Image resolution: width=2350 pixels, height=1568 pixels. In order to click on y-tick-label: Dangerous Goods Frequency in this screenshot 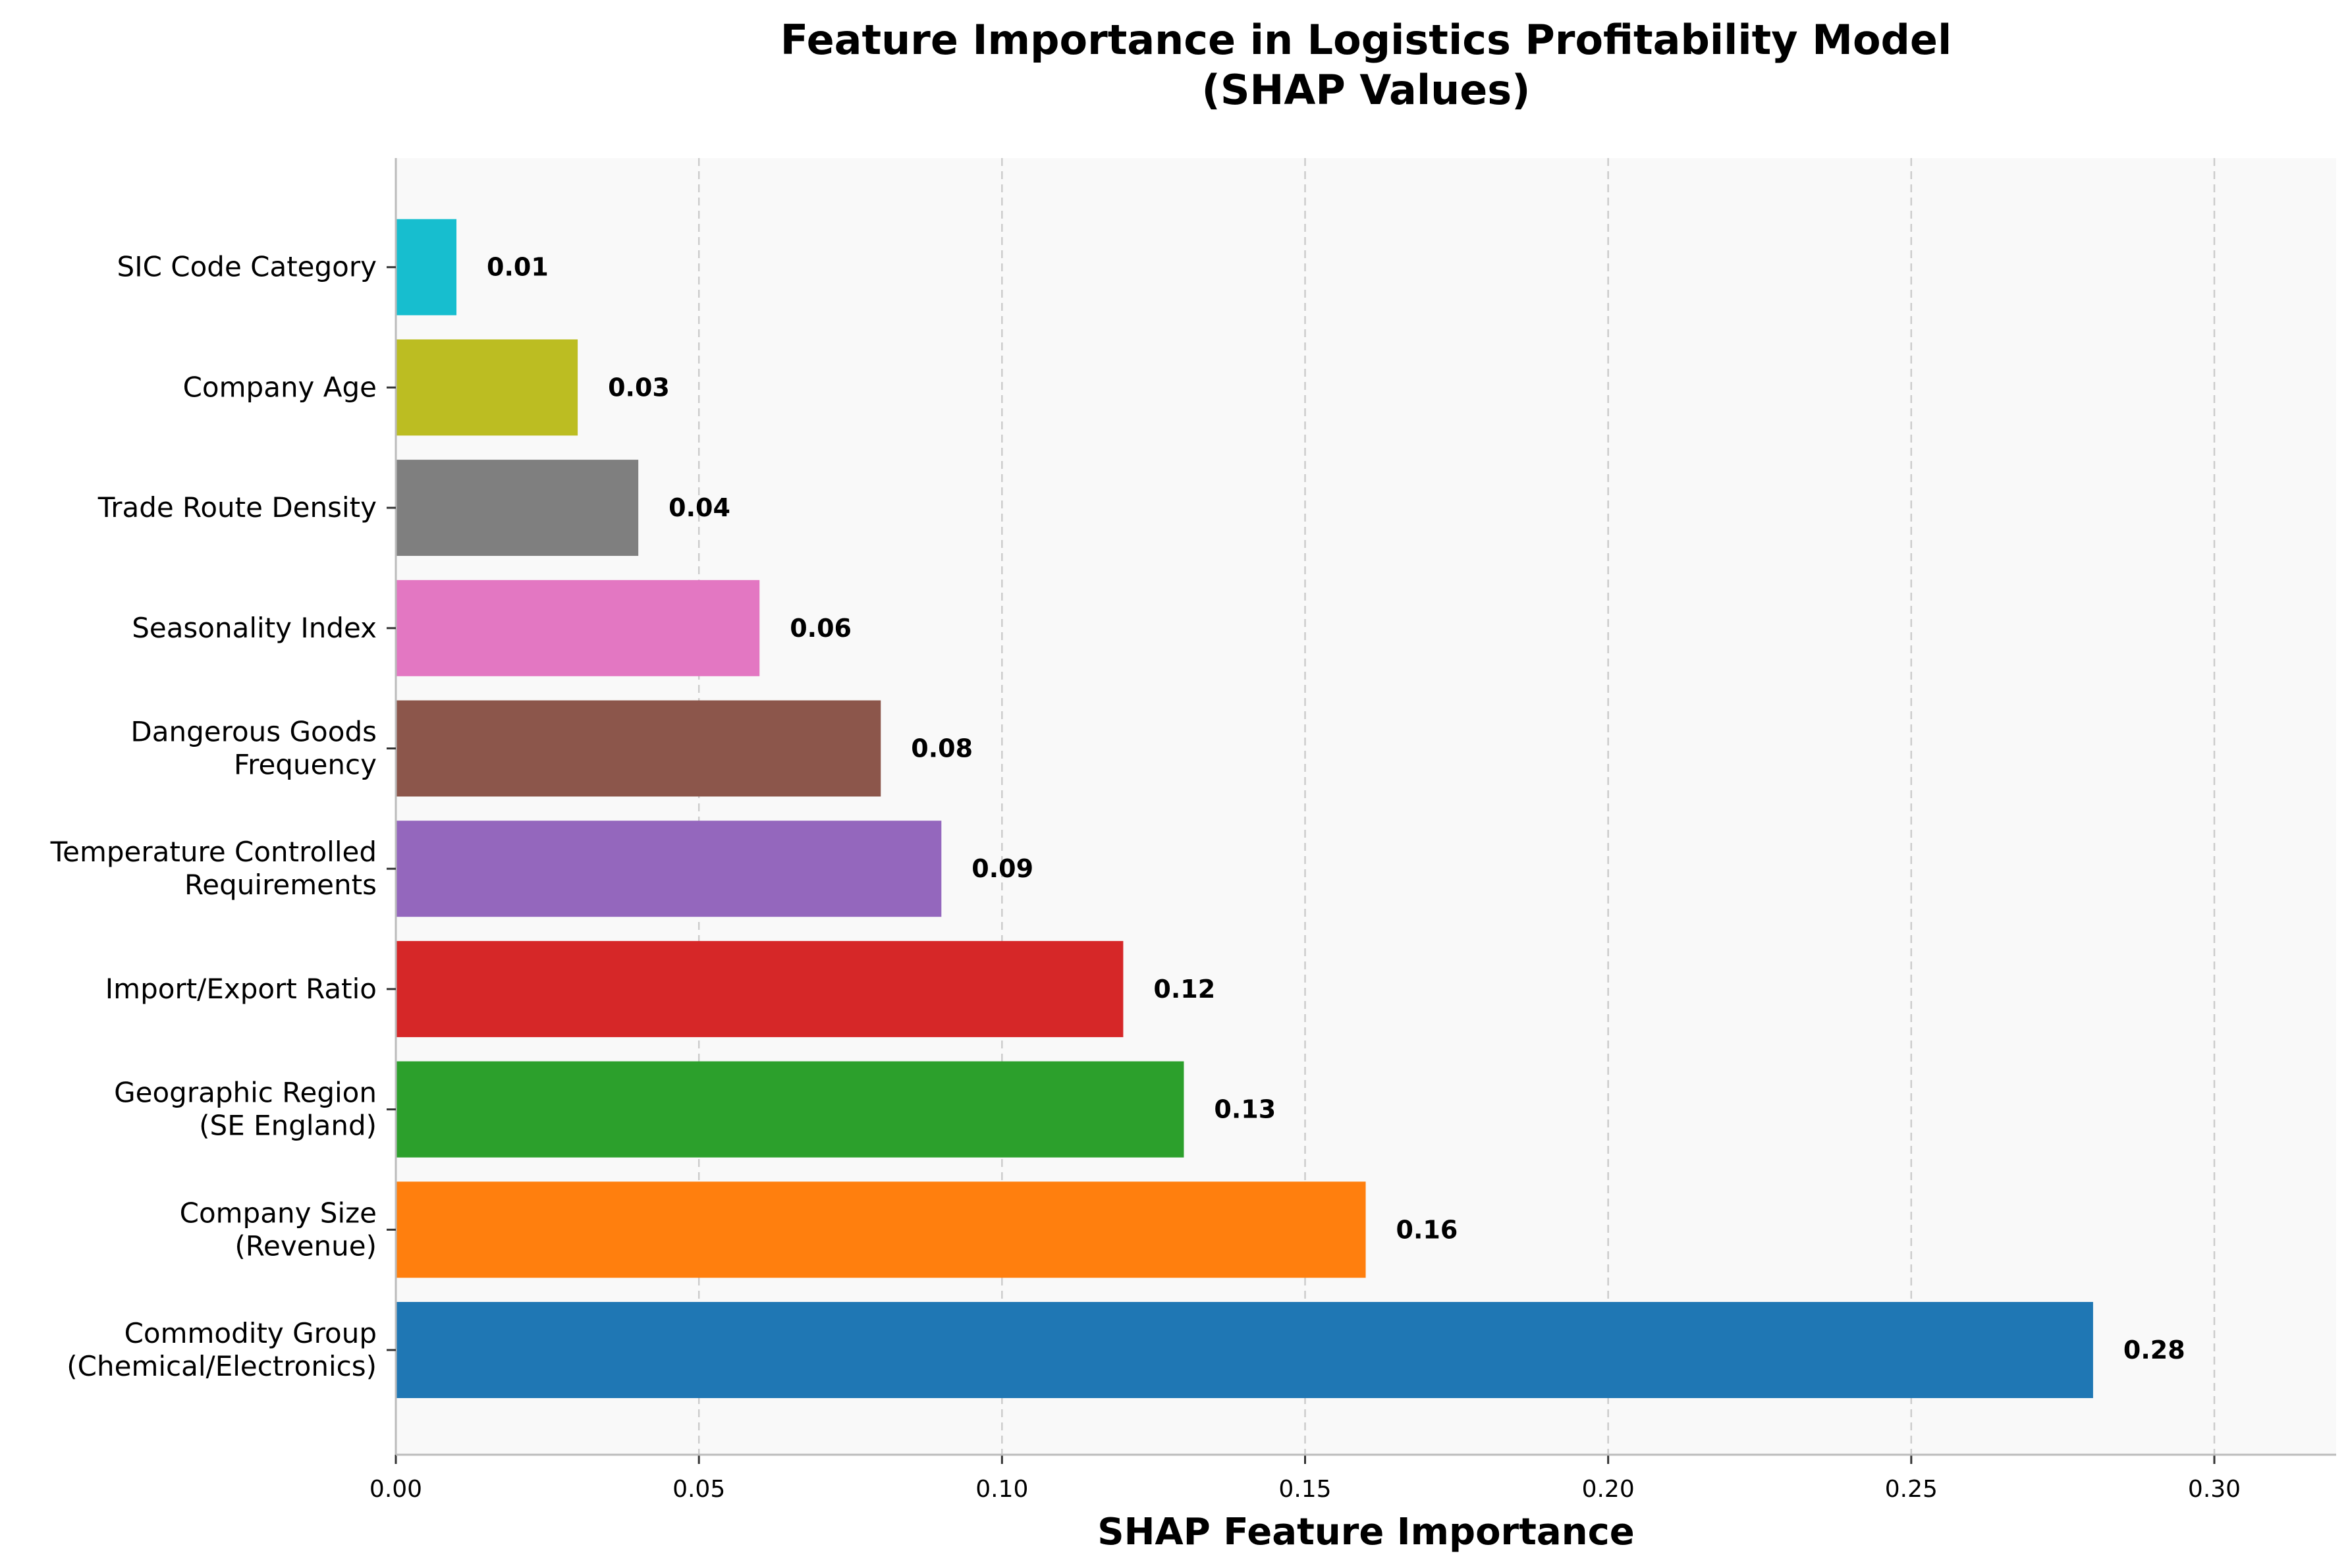, I will do `click(253, 748)`.